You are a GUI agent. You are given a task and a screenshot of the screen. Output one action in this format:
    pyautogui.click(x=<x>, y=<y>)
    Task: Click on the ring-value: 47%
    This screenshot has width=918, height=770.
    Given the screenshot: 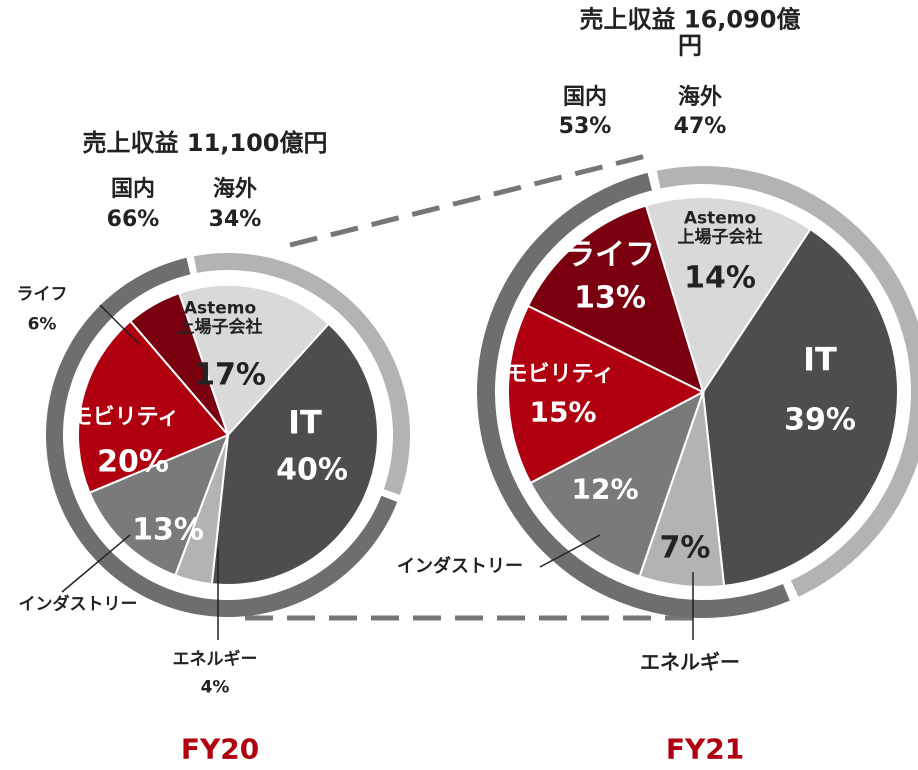 What is the action you would take?
    pyautogui.click(x=700, y=126)
    